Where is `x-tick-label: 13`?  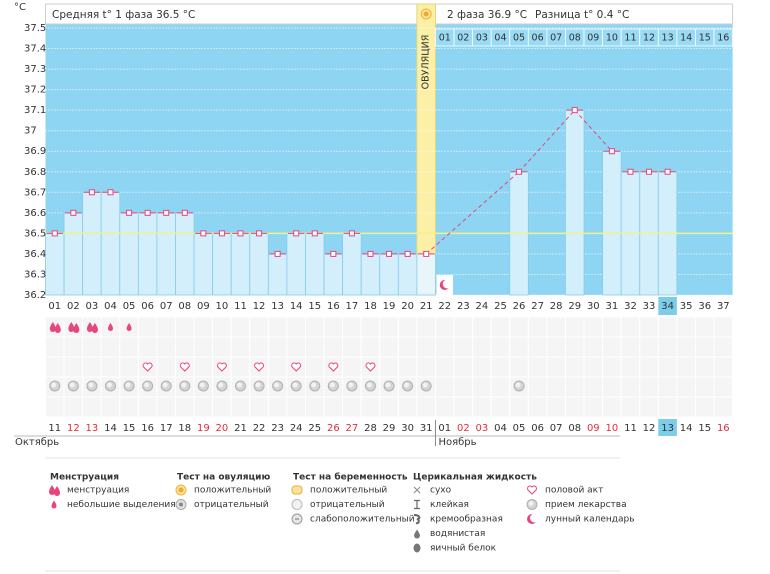 x-tick-label: 13 is located at coordinates (277, 306).